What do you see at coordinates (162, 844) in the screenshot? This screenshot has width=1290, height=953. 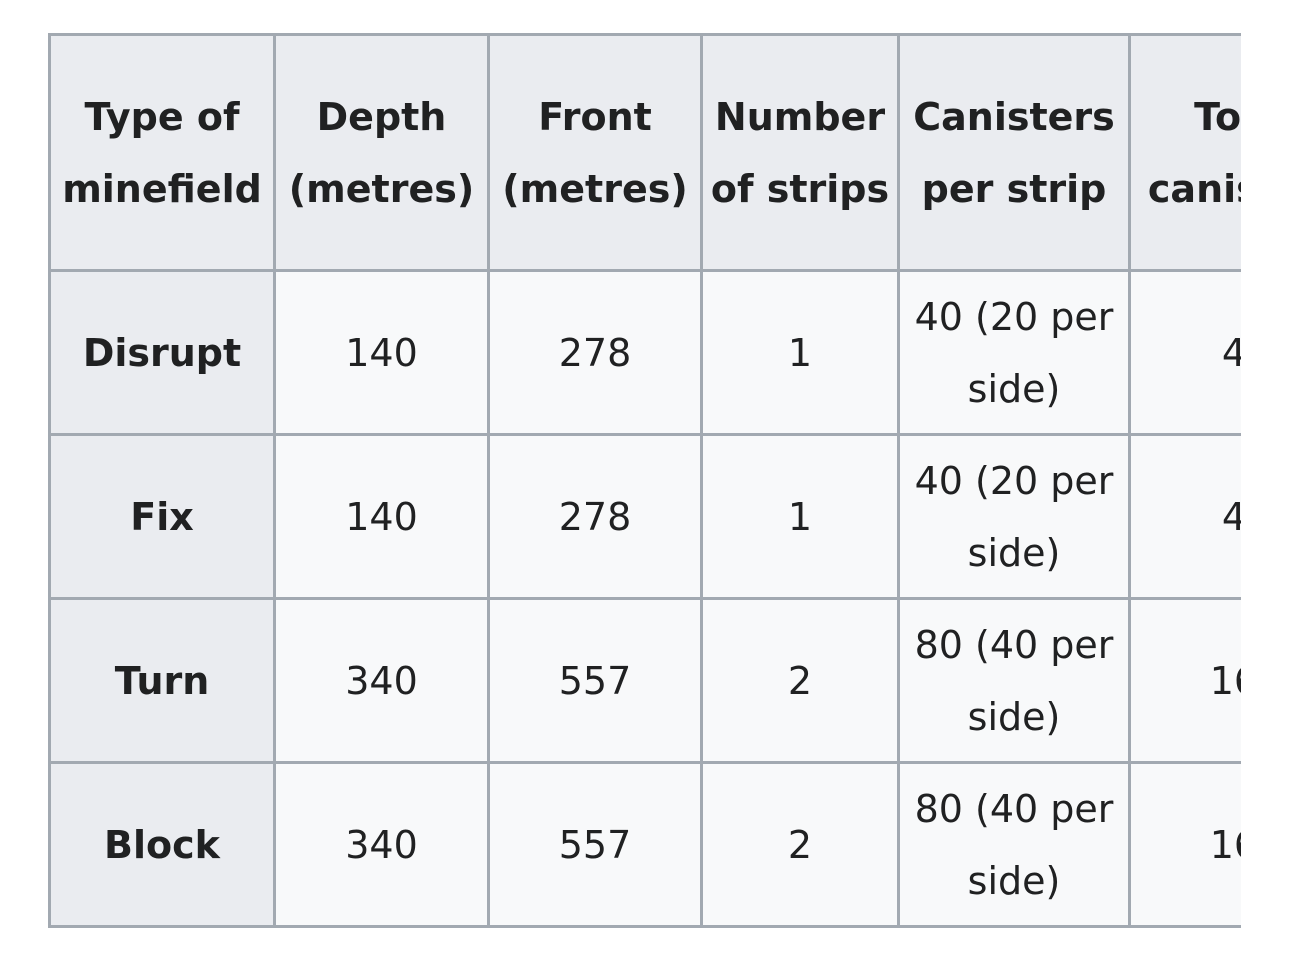 I see `row-header: Block` at bounding box center [162, 844].